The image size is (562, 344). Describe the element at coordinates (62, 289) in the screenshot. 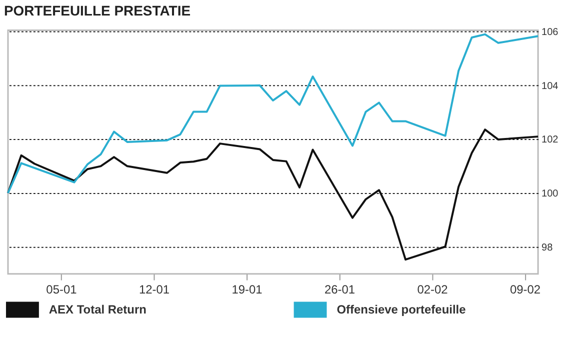

I see `x-tick-label: 05-01` at that location.